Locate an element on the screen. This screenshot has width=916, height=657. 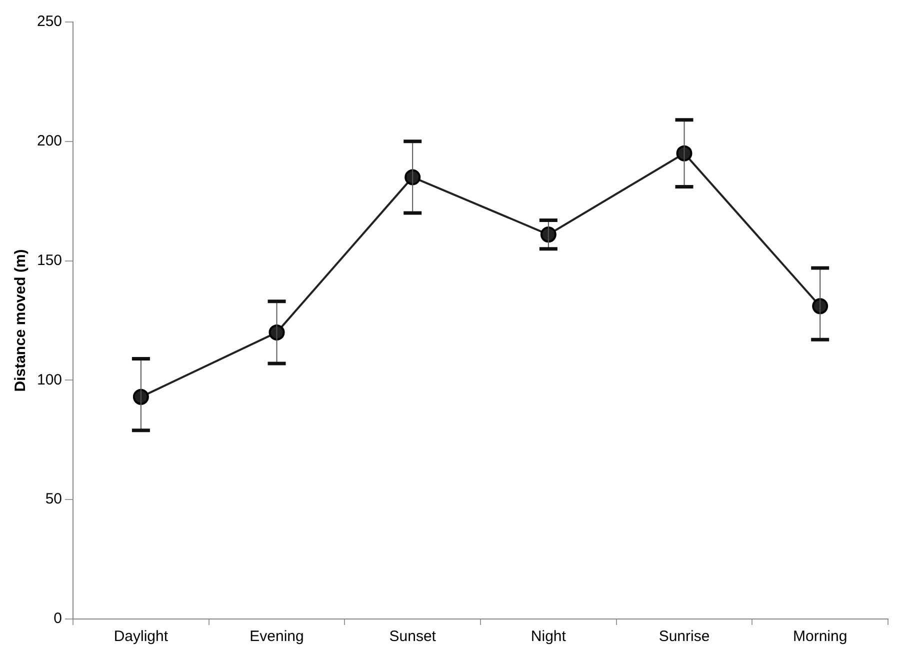
x-tick-label: Night is located at coordinates (548, 637).